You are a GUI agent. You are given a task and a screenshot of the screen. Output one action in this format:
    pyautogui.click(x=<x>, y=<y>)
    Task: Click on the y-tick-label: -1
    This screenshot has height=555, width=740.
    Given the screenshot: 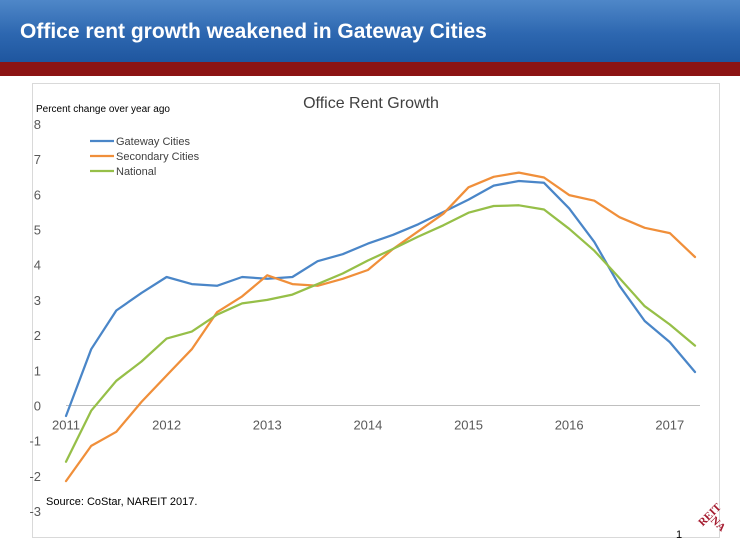 What is the action you would take?
    pyautogui.click(x=35, y=441)
    